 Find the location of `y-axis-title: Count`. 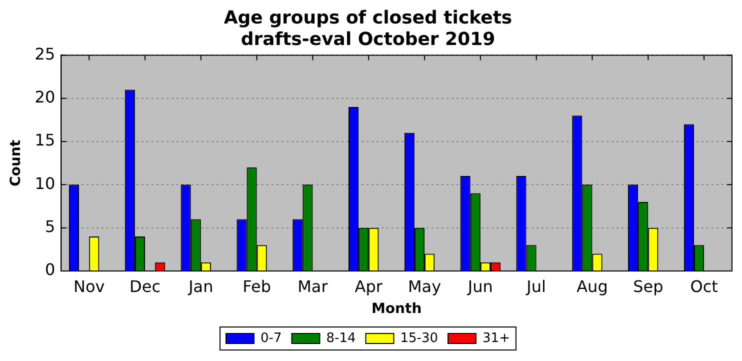

y-axis-title: Count is located at coordinates (16, 163).